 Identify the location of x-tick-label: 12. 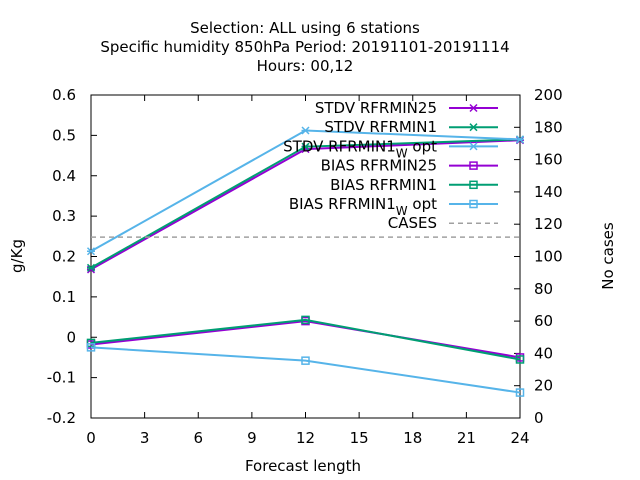
(305, 438).